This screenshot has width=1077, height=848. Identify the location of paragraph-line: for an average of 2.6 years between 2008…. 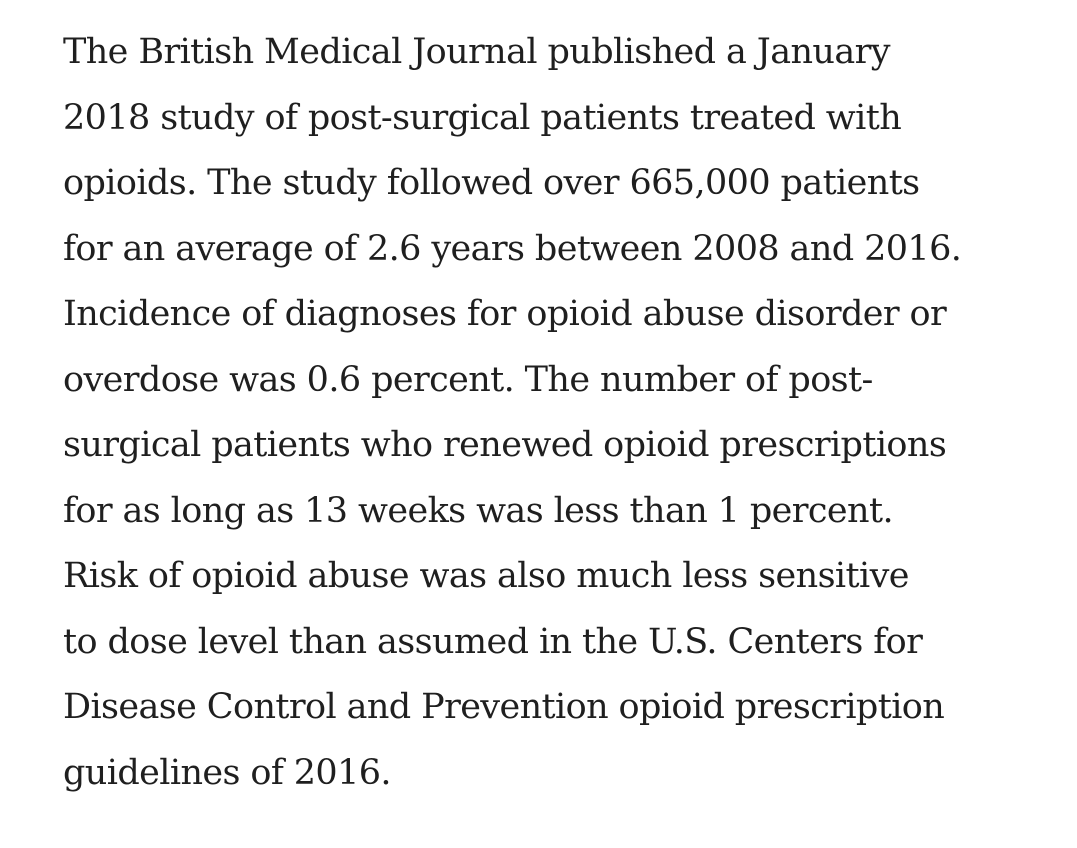
(512, 248).